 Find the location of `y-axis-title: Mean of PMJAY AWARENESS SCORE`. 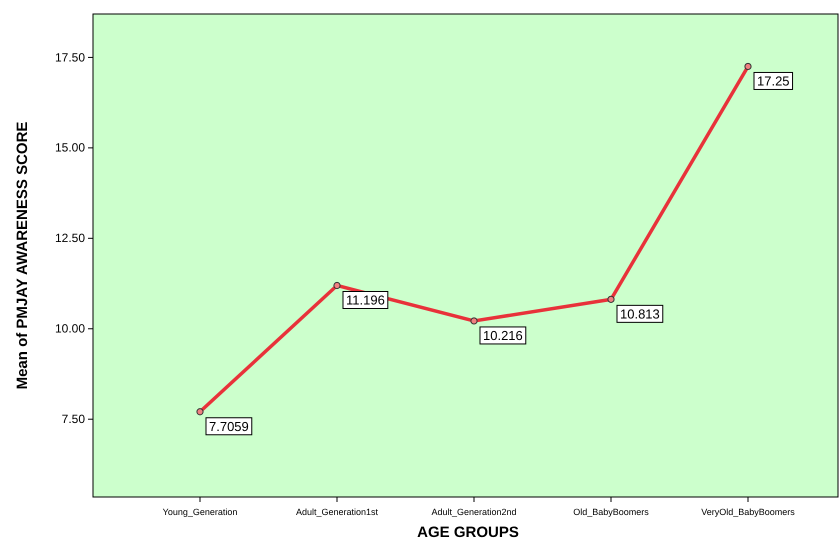

y-axis-title: Mean of PMJAY AWARENESS SCORE is located at coordinates (22, 256).